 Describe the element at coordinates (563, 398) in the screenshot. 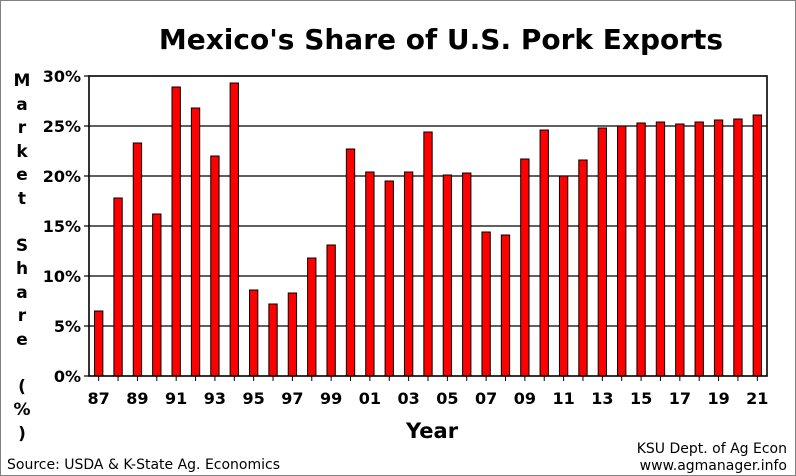

I see `x-tick-label: 11` at that location.